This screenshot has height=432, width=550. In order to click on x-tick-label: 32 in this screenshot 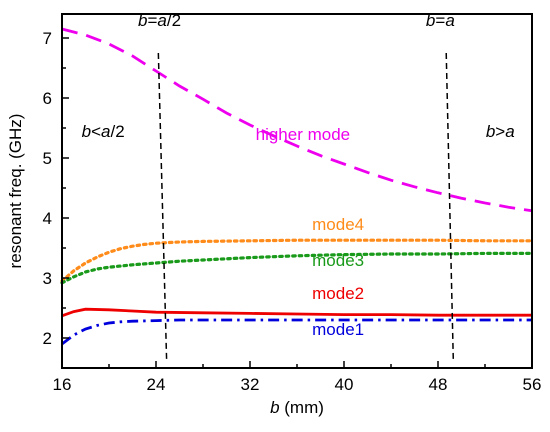, I will do `click(250, 384)`.